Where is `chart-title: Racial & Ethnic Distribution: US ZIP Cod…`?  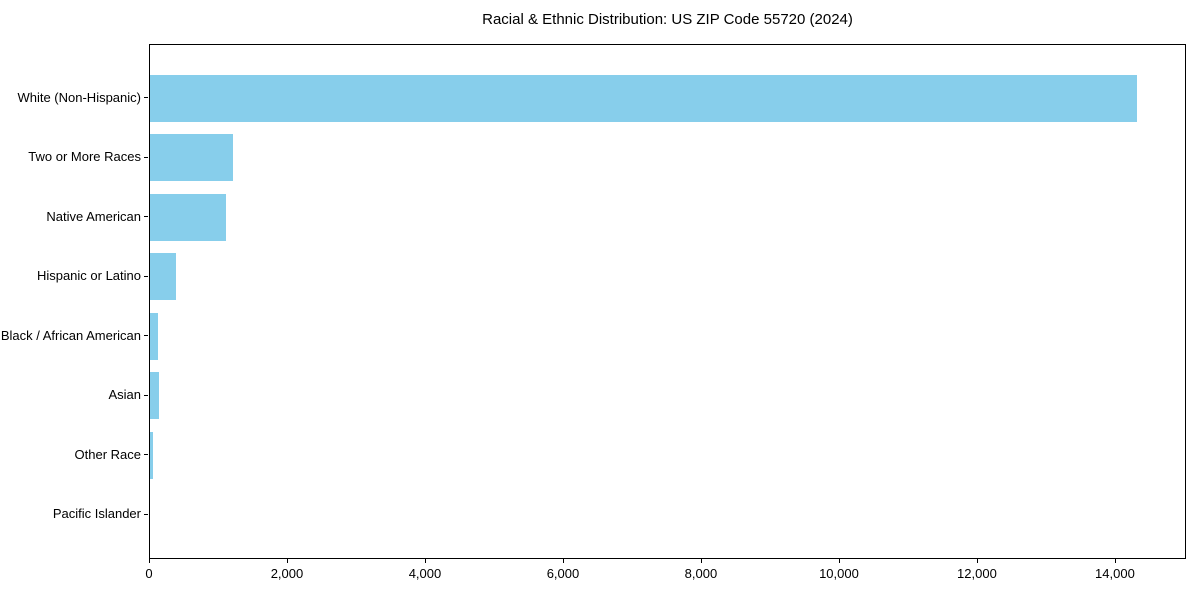 chart-title: Racial & Ethnic Distribution: US ZIP Cod… is located at coordinates (667, 19).